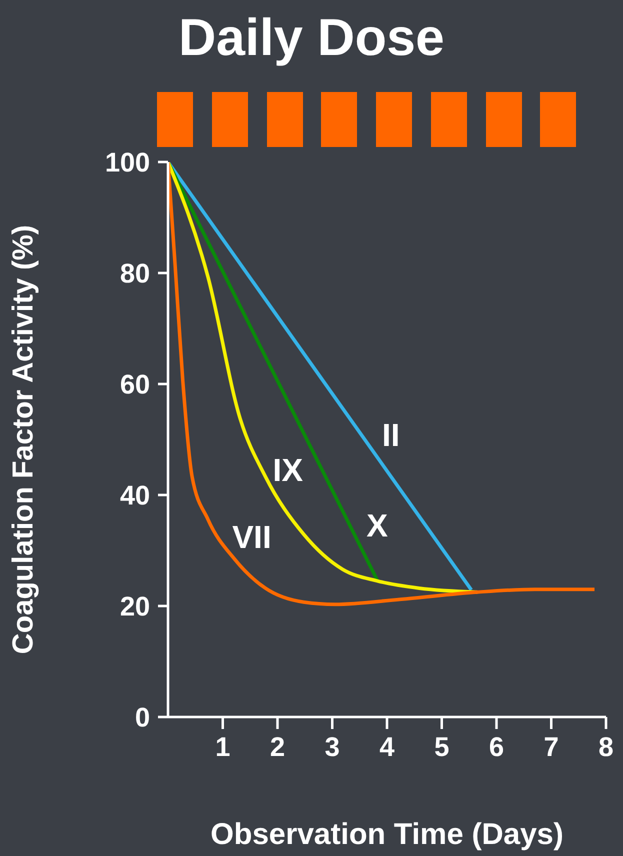  Describe the element at coordinates (127, 163) in the screenshot. I see `y-tick-label: 100` at that location.